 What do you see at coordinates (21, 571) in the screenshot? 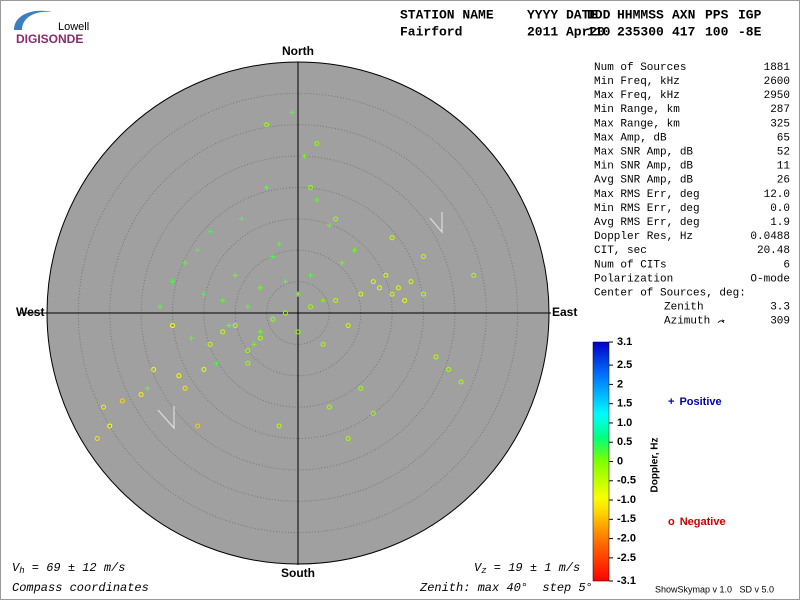
I see `vh-subscript: h` at bounding box center [21, 571].